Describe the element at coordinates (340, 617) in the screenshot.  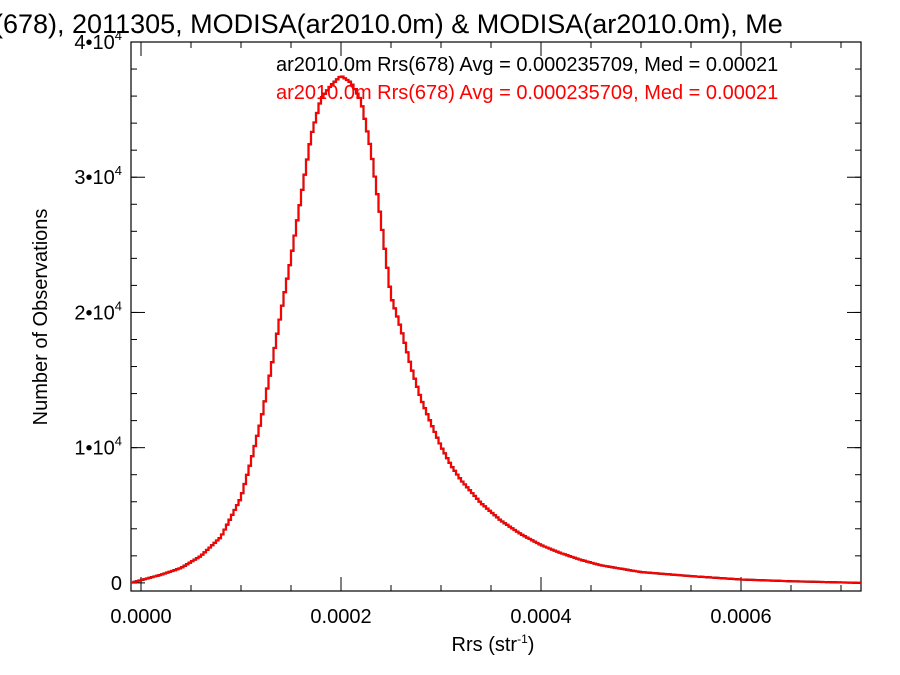
I see `x-tick-label: 0.0002` at that location.